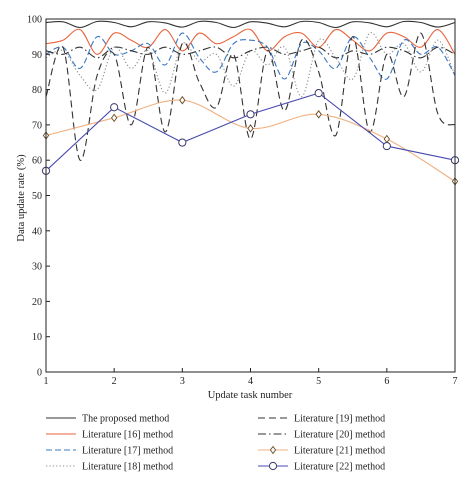 This screenshot has height=485, width=474. Describe the element at coordinates (250, 381) in the screenshot. I see `x-tick-label: 4` at that location.